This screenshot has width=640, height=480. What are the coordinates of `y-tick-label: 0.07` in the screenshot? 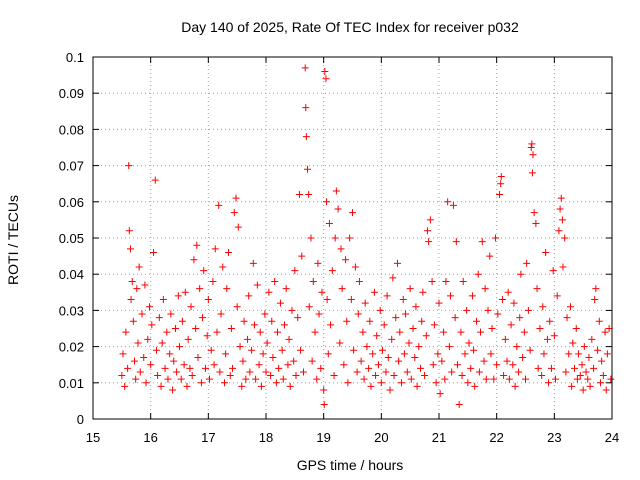 It's located at (71, 166).